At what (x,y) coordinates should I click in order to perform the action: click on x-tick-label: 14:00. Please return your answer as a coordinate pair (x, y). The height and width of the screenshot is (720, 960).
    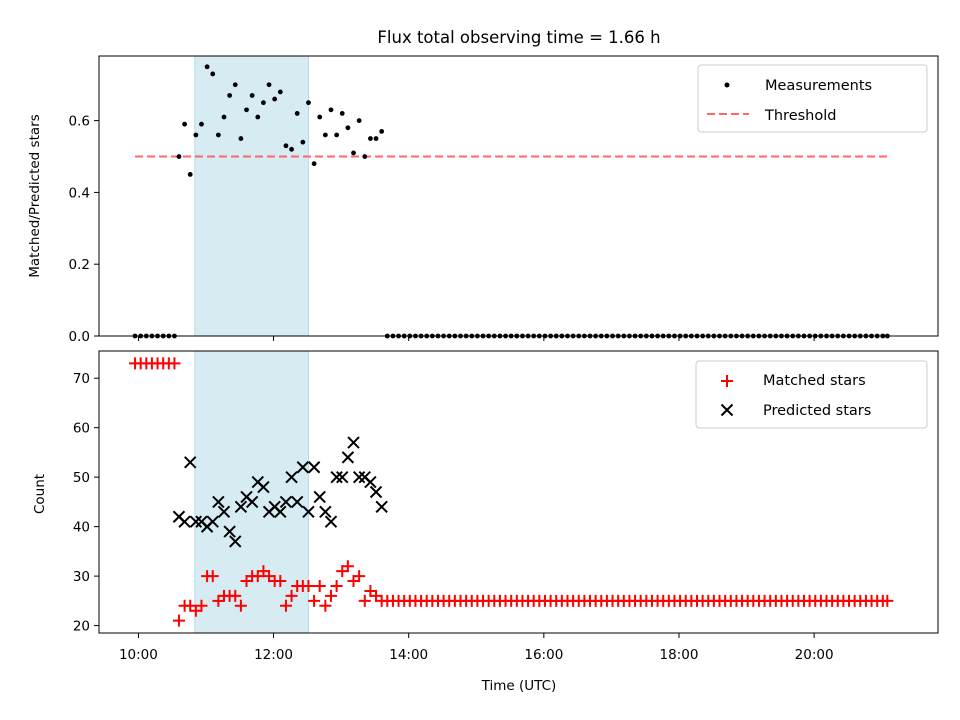
    Looking at the image, I should click on (408, 655).